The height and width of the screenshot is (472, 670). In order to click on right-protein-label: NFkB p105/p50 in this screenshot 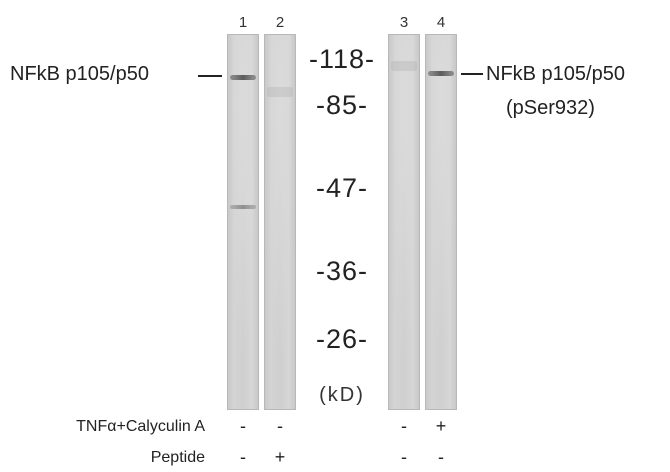, I will do `click(555, 74)`.